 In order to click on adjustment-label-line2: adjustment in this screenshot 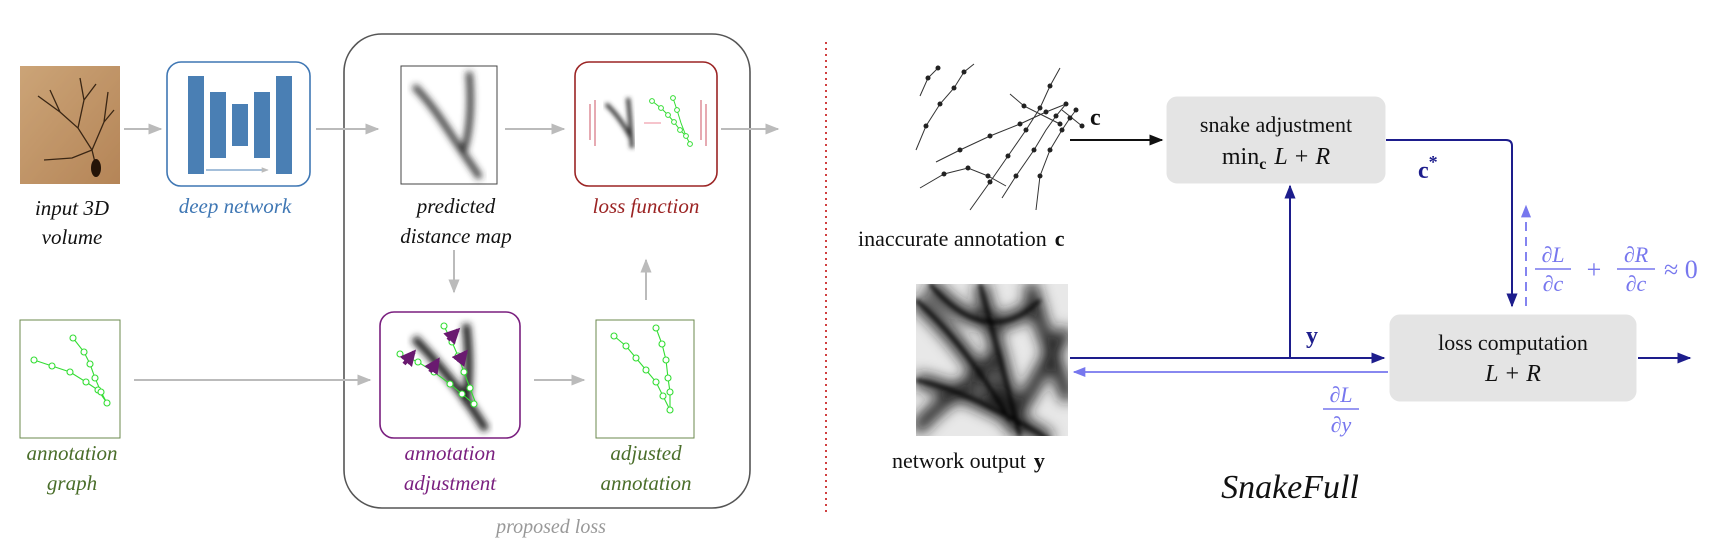, I will do `click(450, 483)`.